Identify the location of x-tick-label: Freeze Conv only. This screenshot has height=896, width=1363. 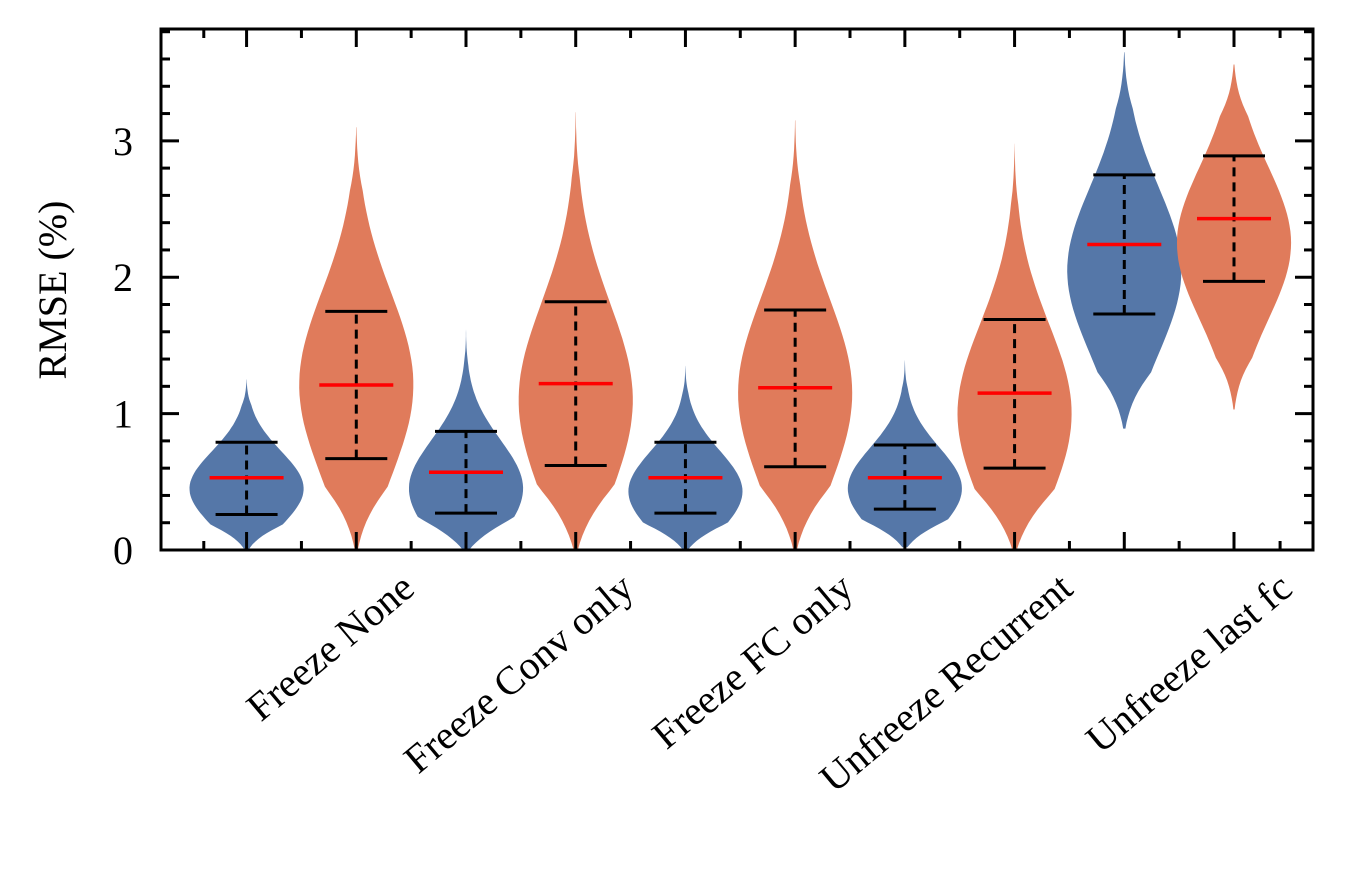
(518, 672).